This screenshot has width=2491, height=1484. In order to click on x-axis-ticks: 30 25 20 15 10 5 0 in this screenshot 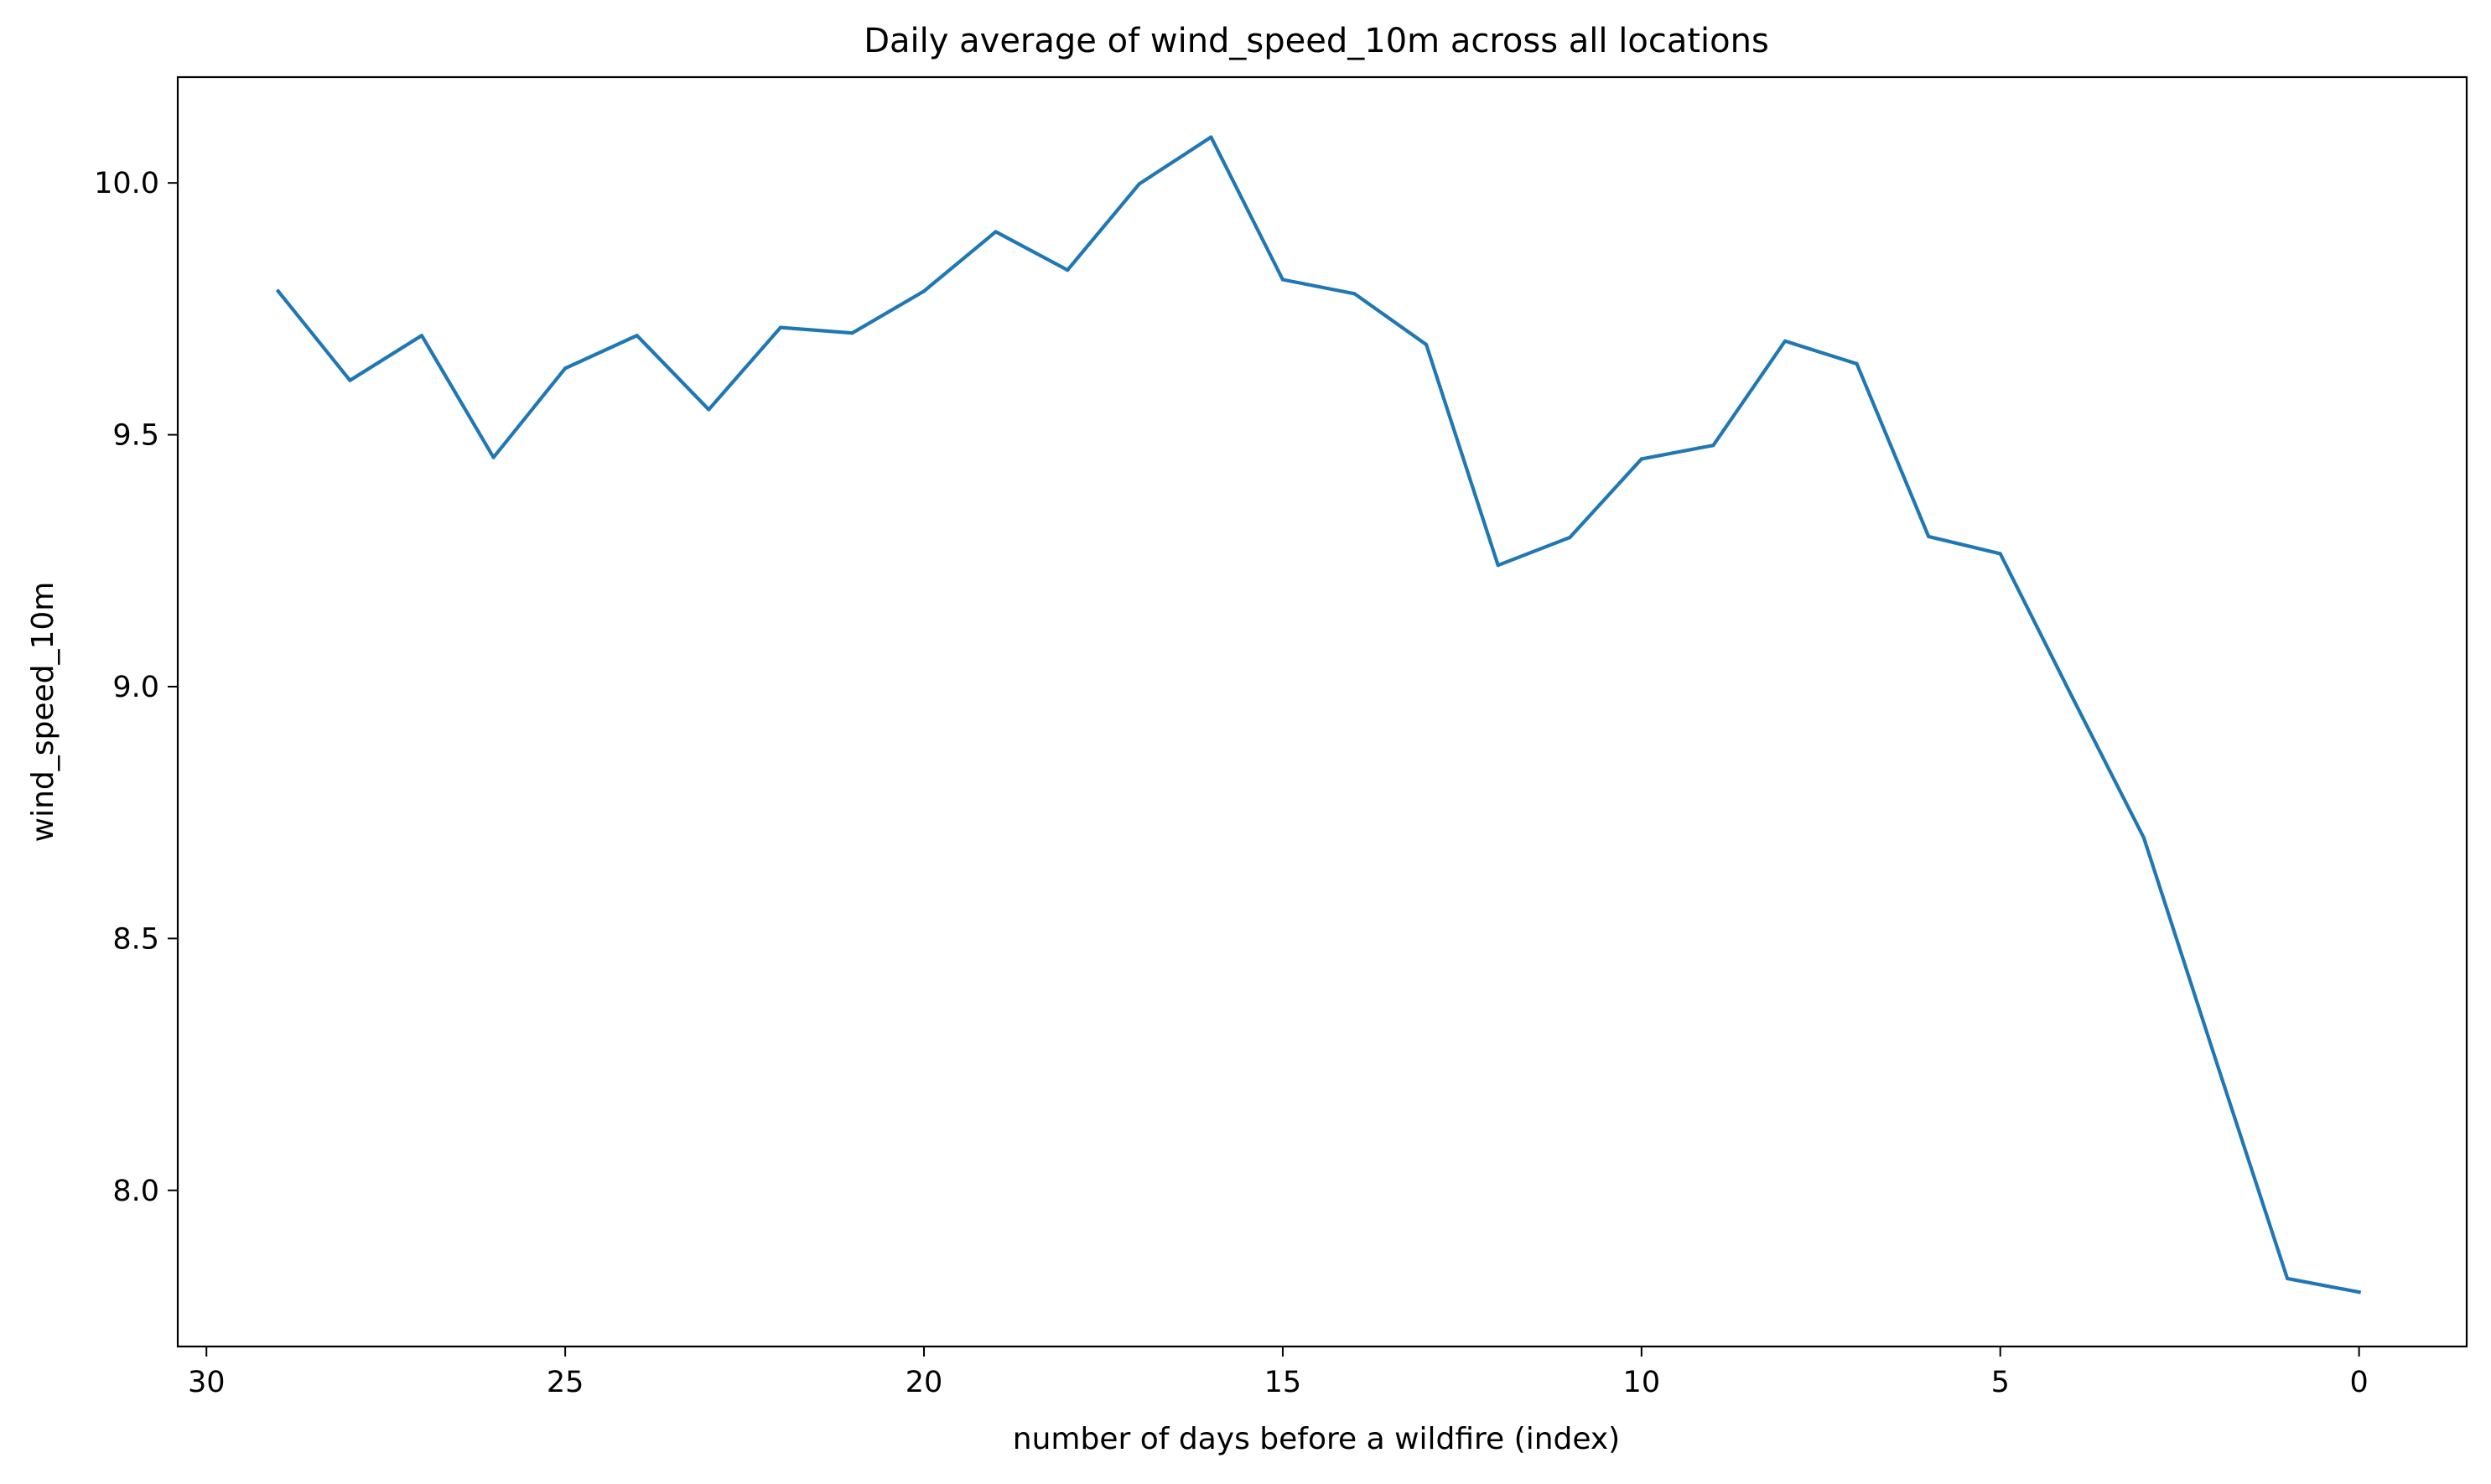, I will do `click(1278, 1372)`.